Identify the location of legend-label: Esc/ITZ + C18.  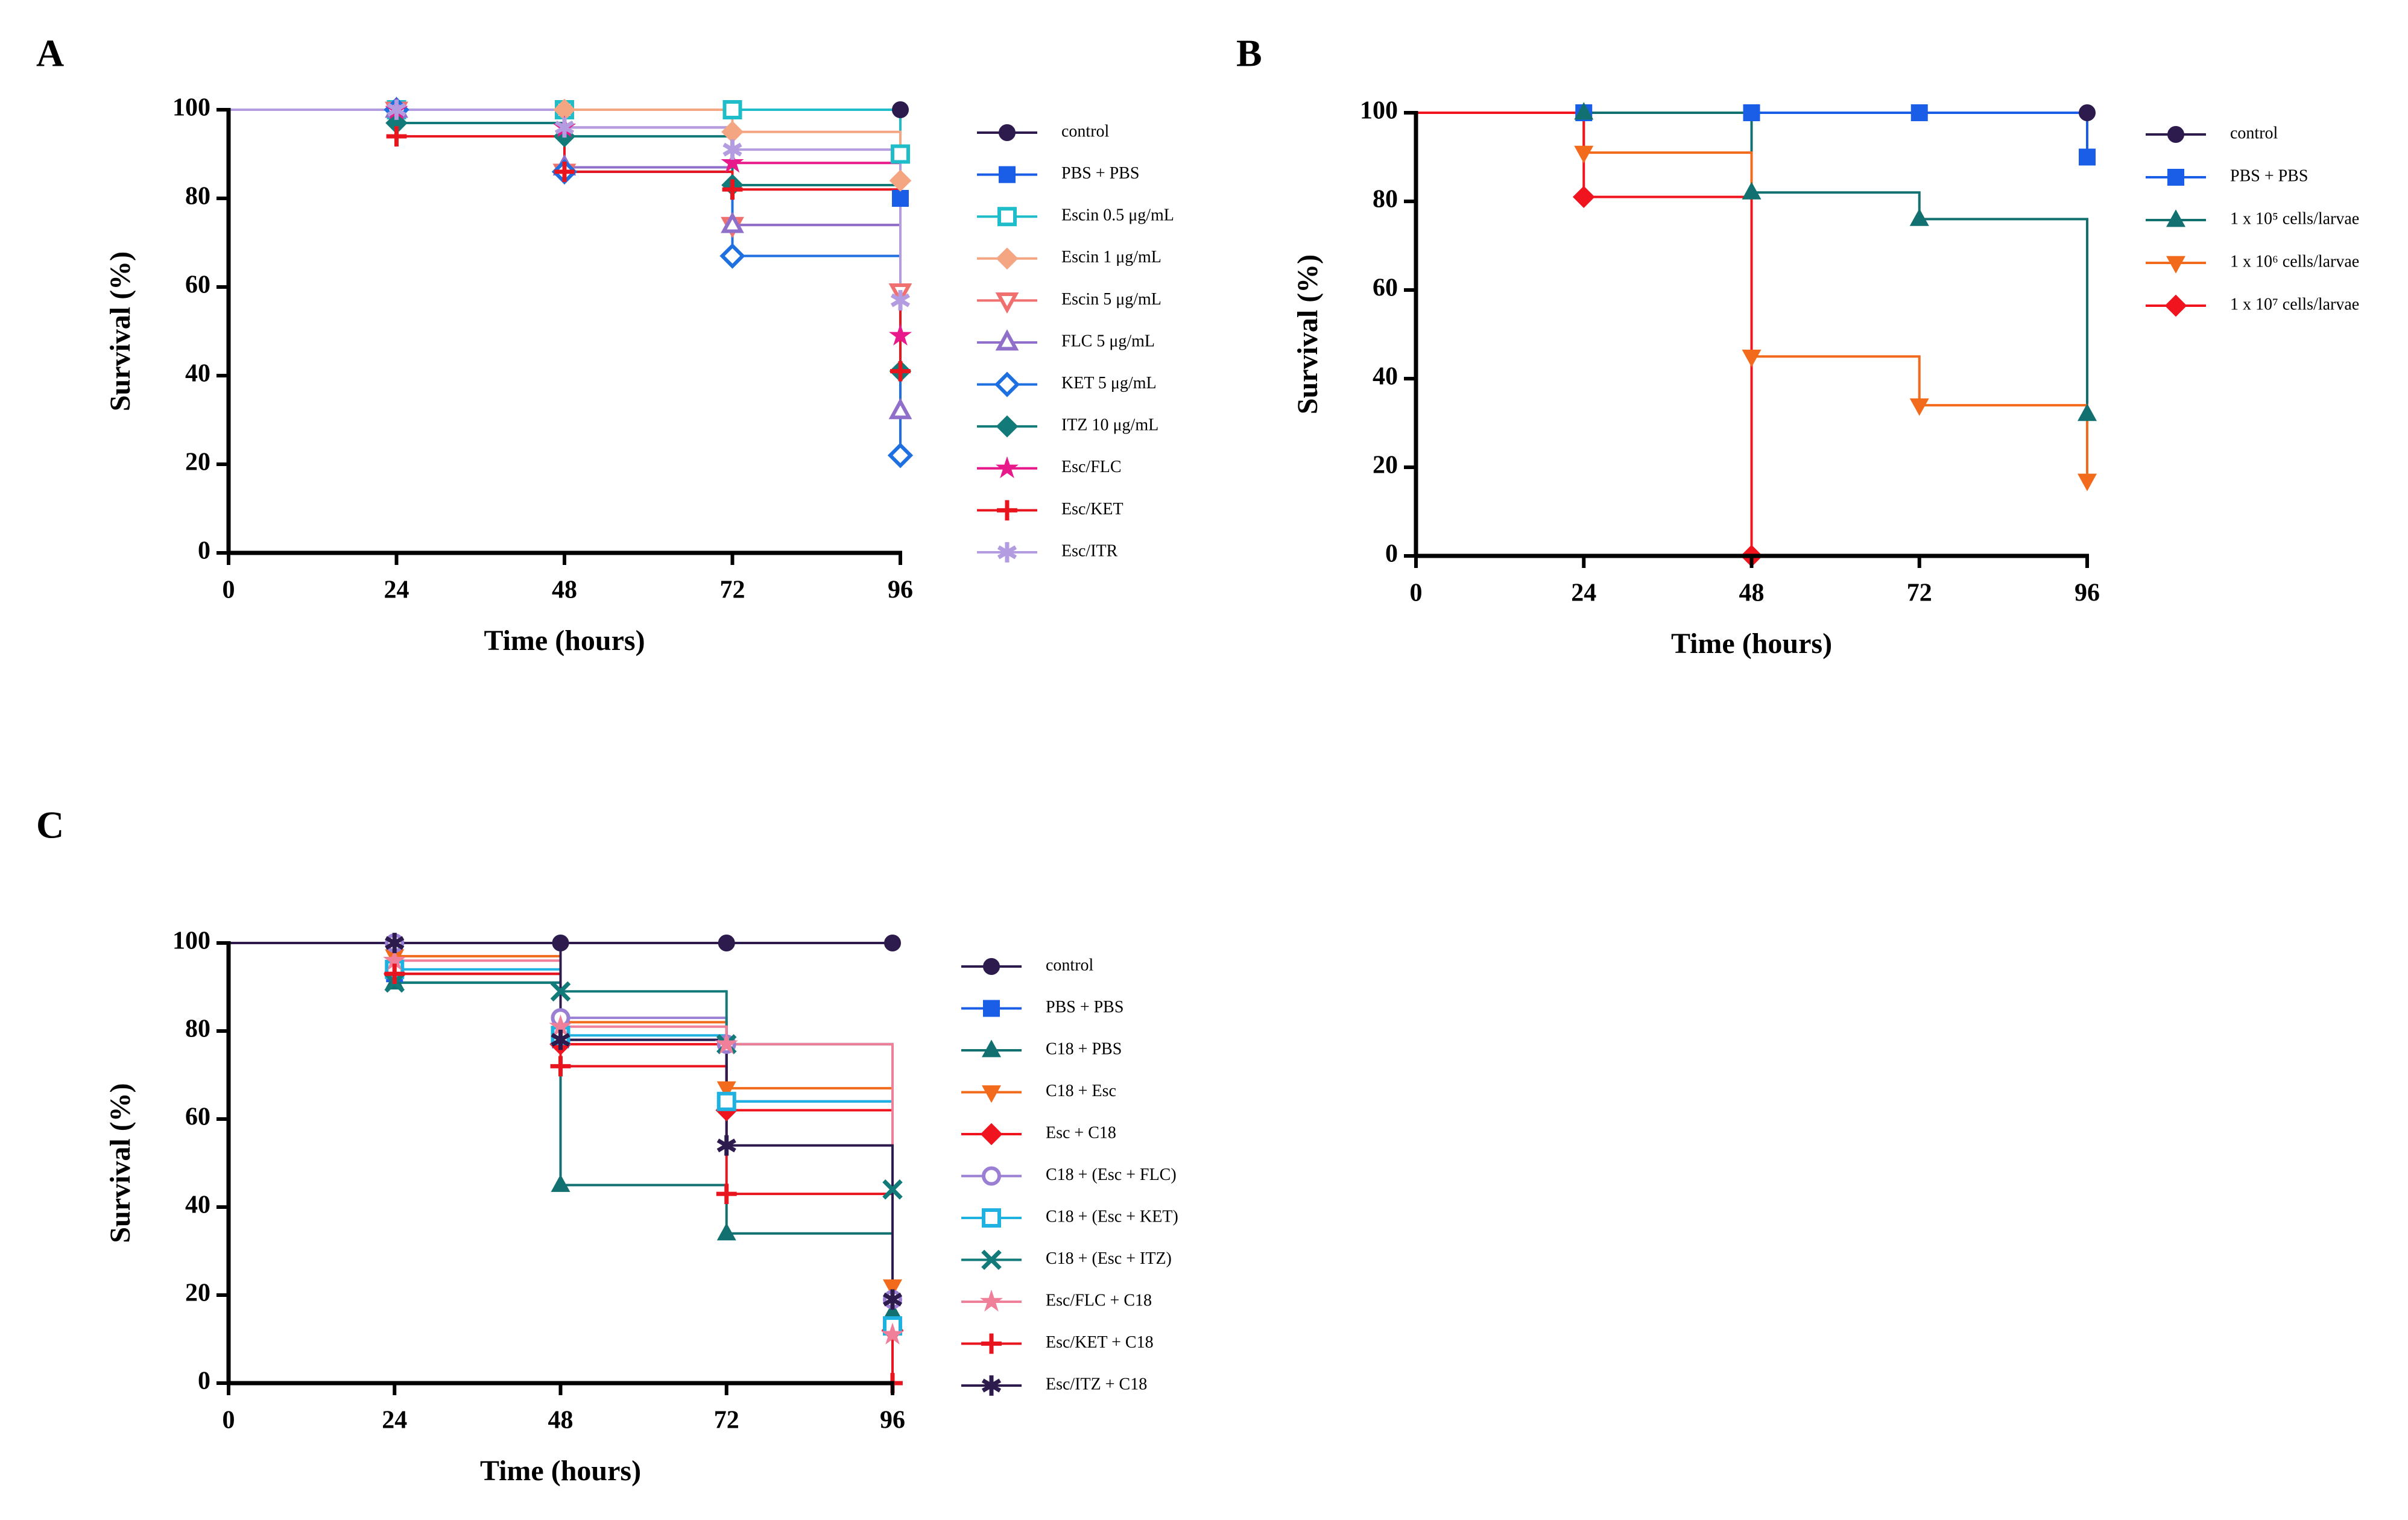
(1096, 1384).